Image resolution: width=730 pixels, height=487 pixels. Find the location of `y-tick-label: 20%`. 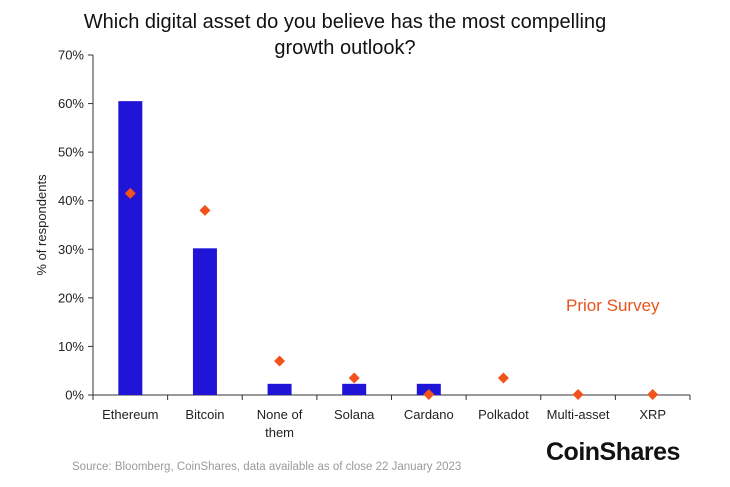

y-tick-label: 20% is located at coordinates (71, 297).